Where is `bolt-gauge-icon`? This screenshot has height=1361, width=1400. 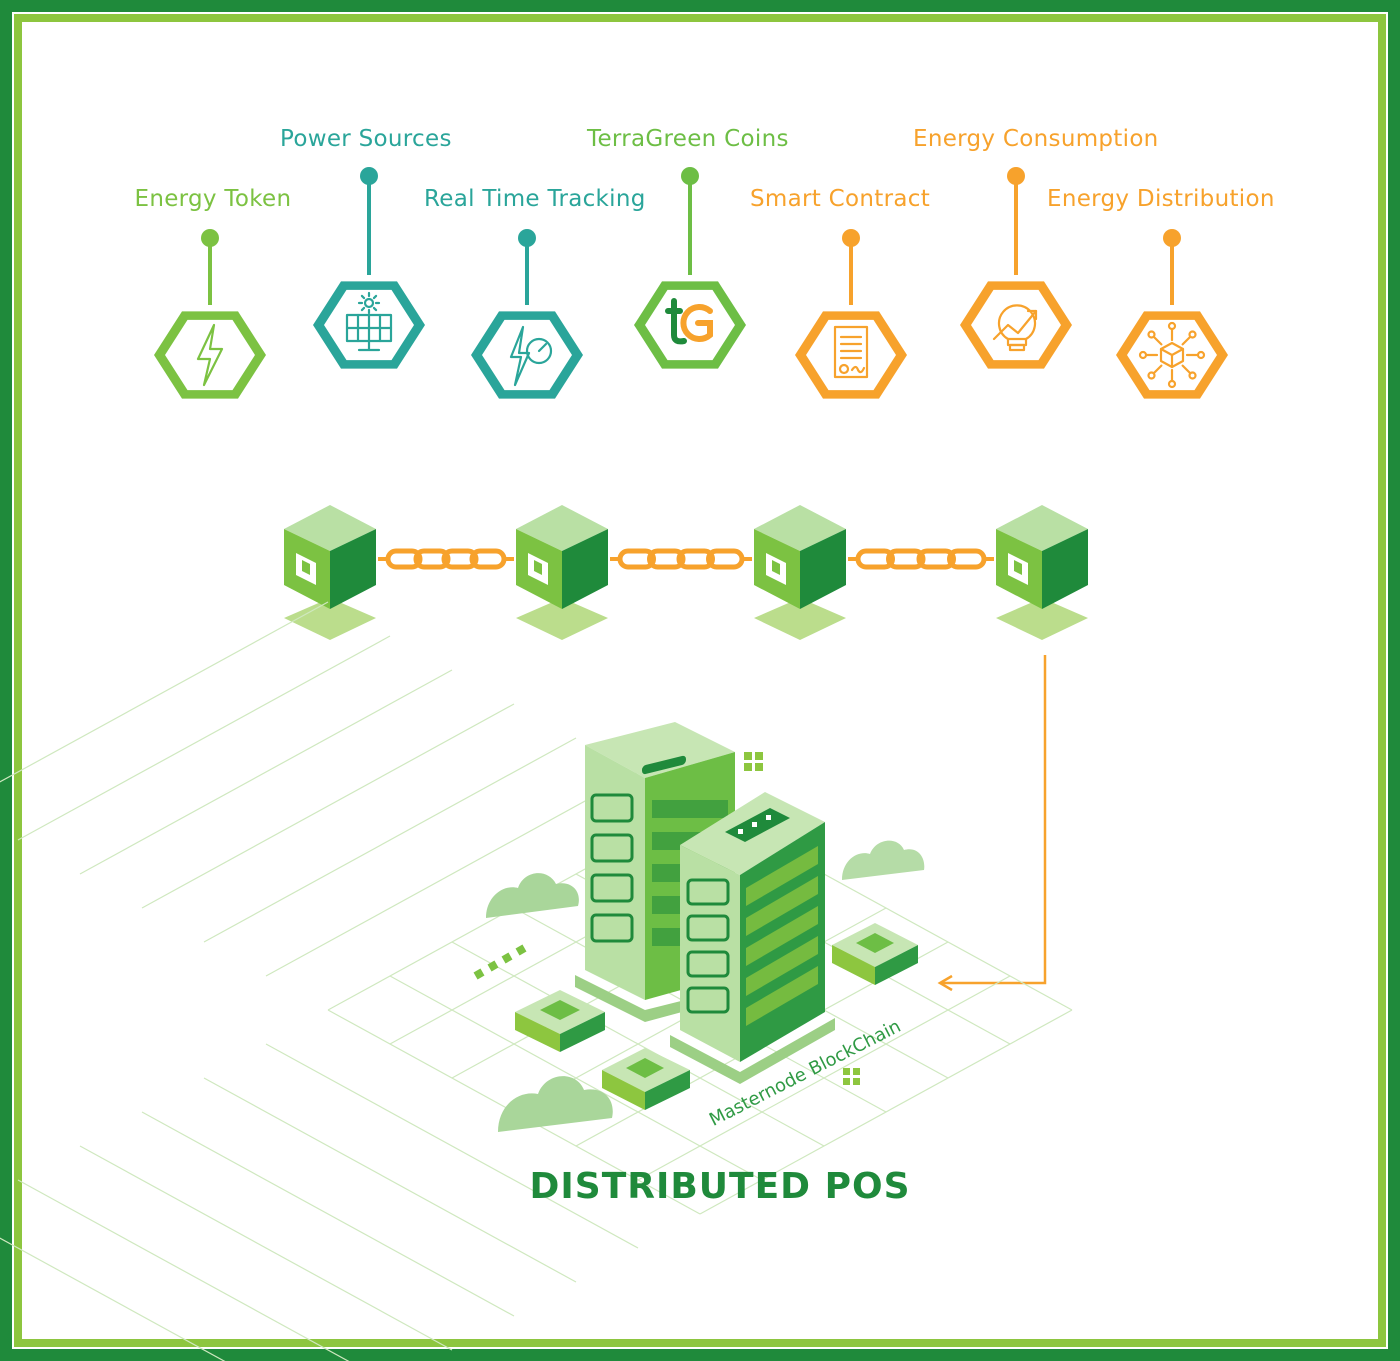 bolt-gauge-icon is located at coordinates (531, 356).